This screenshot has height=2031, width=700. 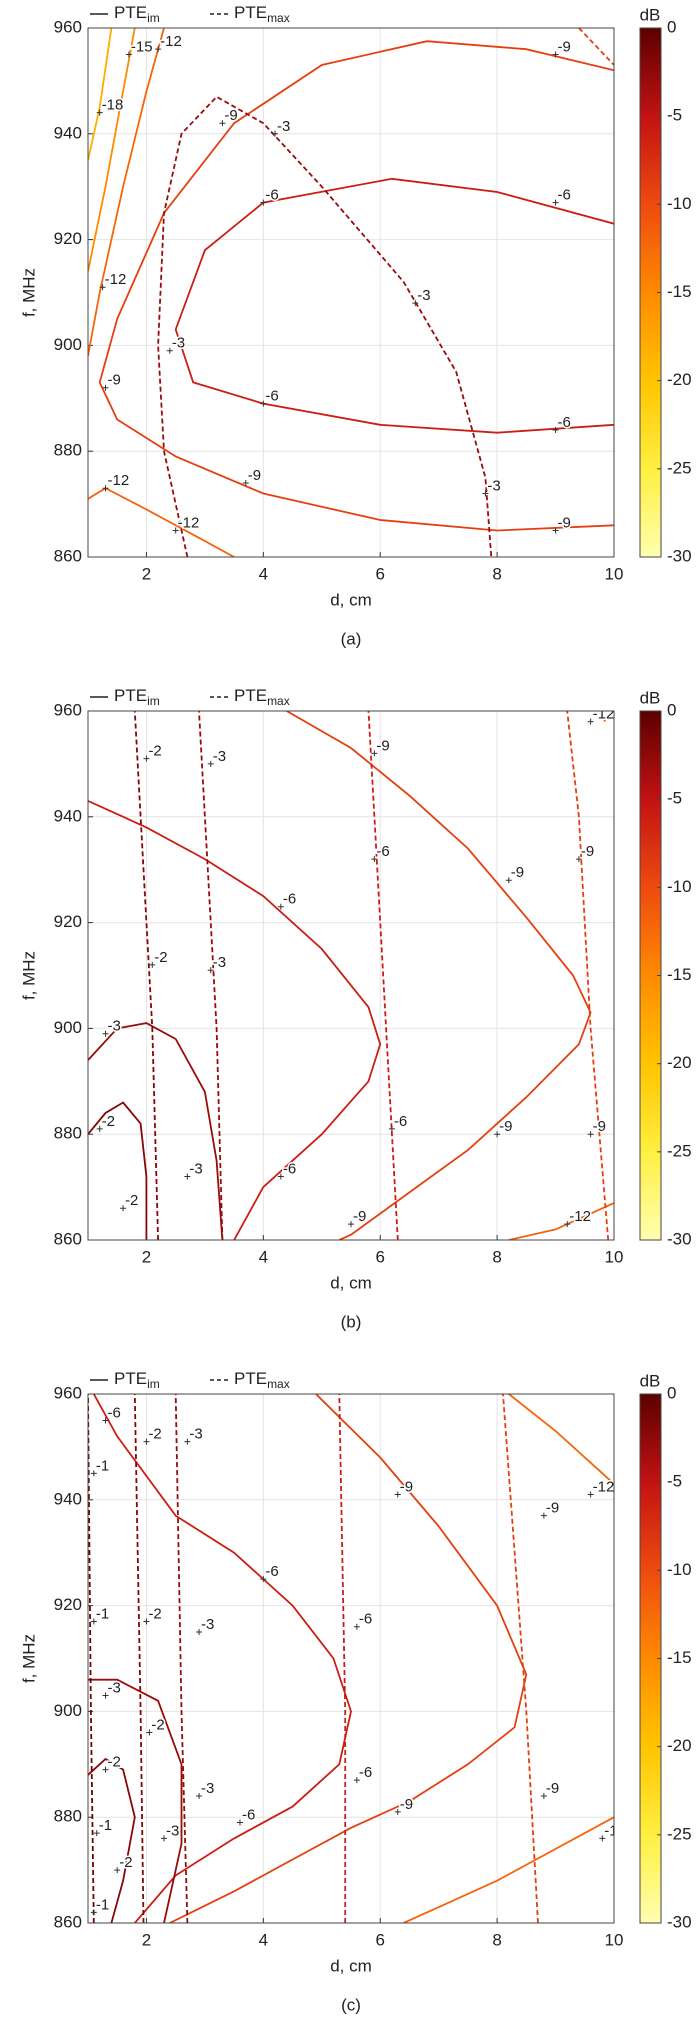 What do you see at coordinates (679, 1238) in the screenshot?
I see `colorbar-tick-label: -30` at bounding box center [679, 1238].